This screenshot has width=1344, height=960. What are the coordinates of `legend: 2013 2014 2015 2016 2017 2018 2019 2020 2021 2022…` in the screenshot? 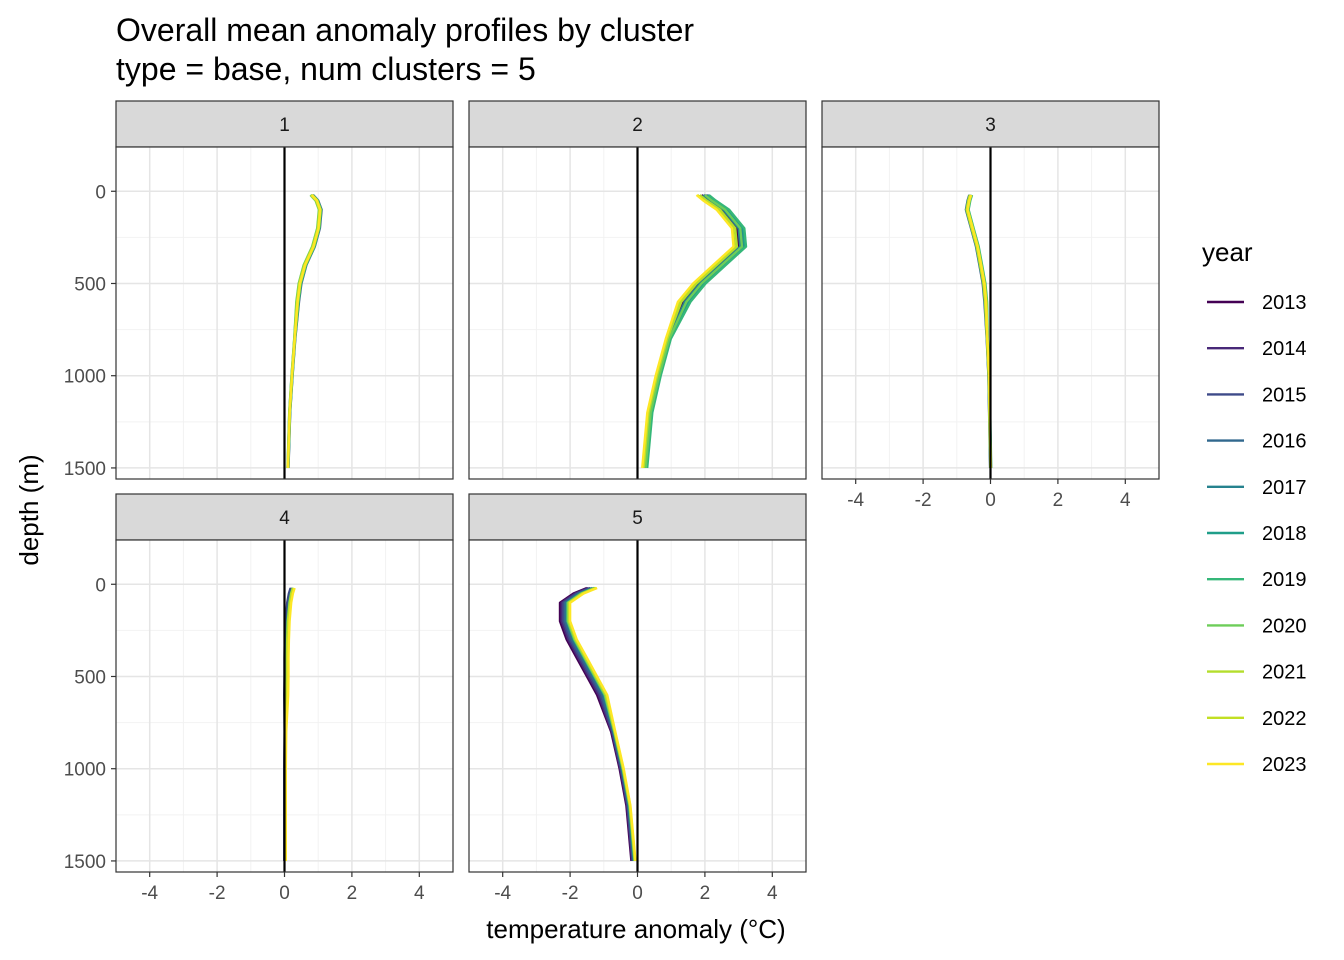 It's located at (1257, 534).